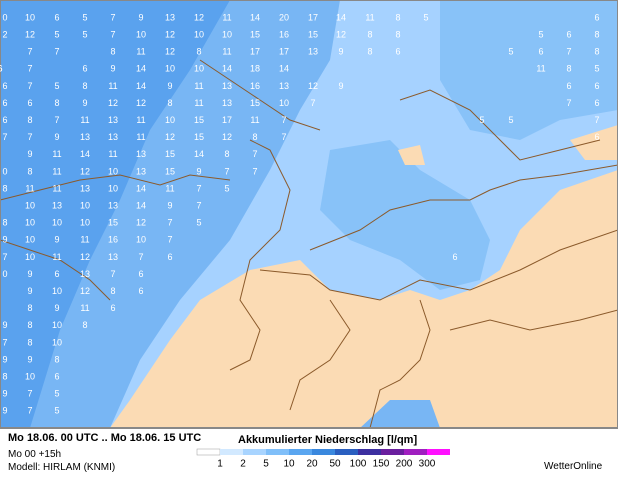 The image size is (618, 478). What do you see at coordinates (427, 464) in the screenshot?
I see `scale-label: 300` at bounding box center [427, 464].